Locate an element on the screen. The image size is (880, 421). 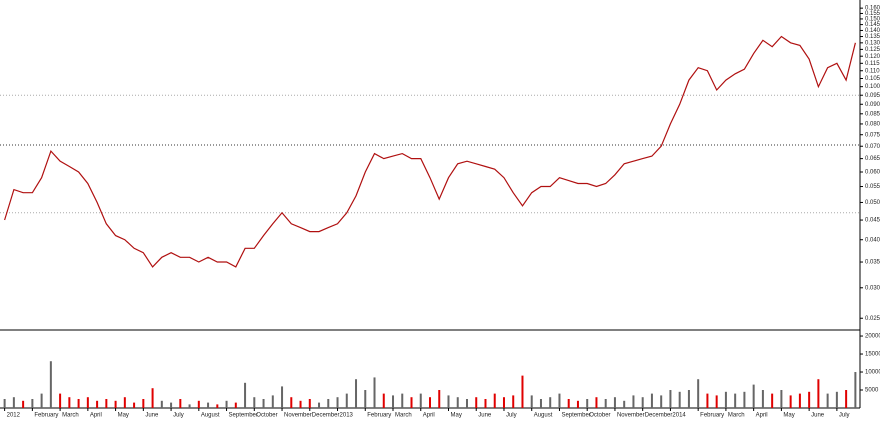
y-tick-label: 0.035 is located at coordinates (872, 263).